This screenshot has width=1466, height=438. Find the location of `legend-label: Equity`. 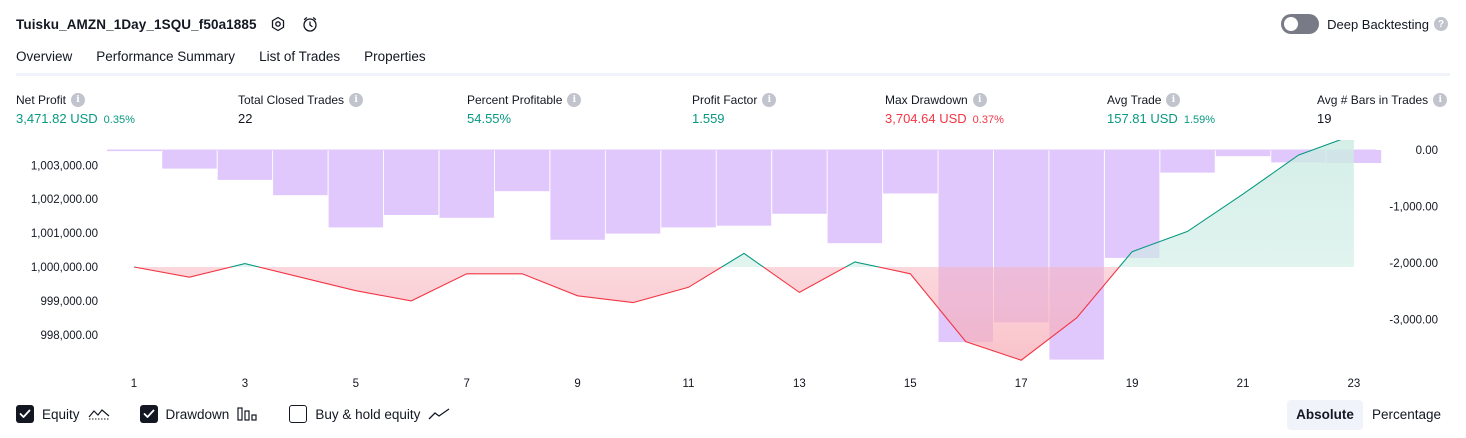

legend-label: Equity is located at coordinates (61, 414).